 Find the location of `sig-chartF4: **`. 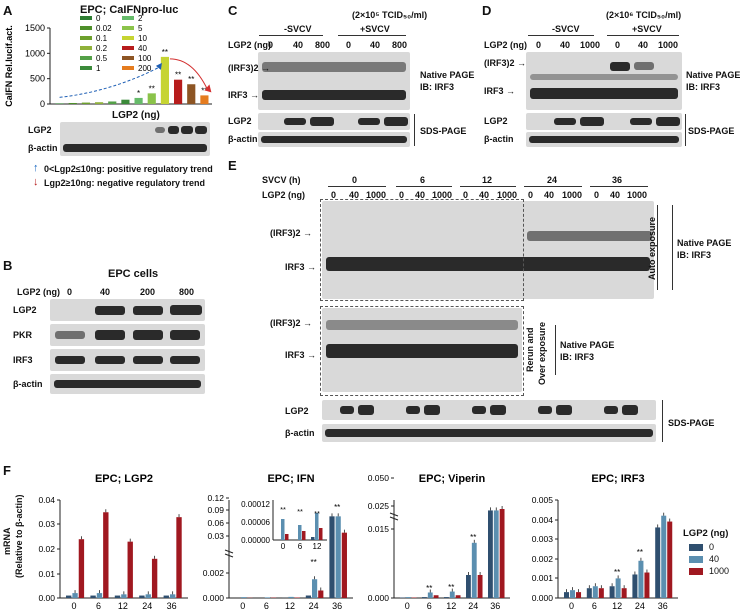

sig-chartF4: ** is located at coordinates (640, 552).